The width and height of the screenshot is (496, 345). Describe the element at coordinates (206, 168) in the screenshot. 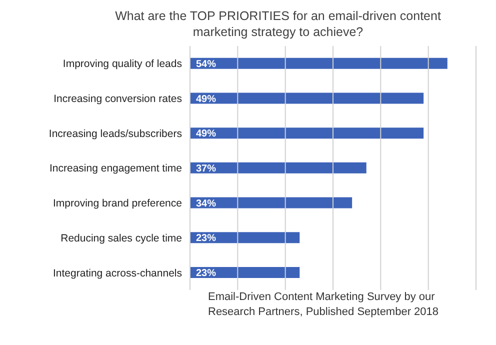

I see `data-label: 37%` at that location.